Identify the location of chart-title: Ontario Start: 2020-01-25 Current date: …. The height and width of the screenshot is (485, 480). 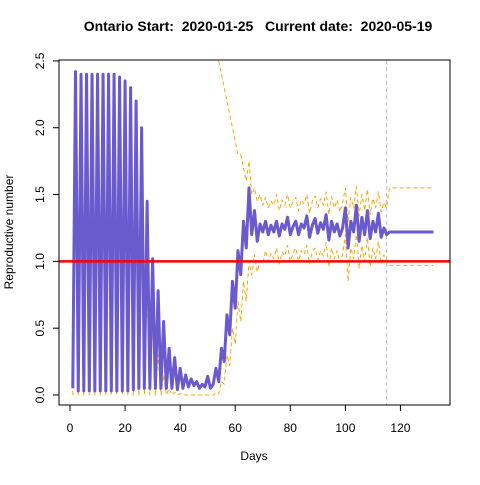
(258, 26).